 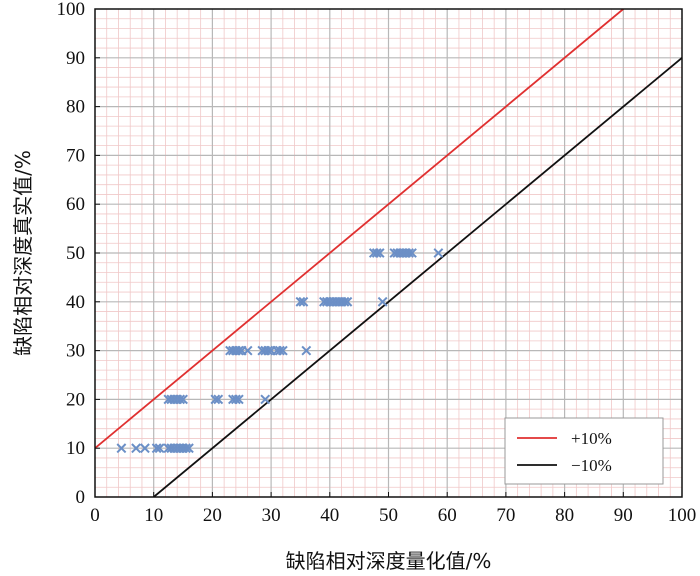 I want to click on legend-label: −10%, so click(x=591, y=465).